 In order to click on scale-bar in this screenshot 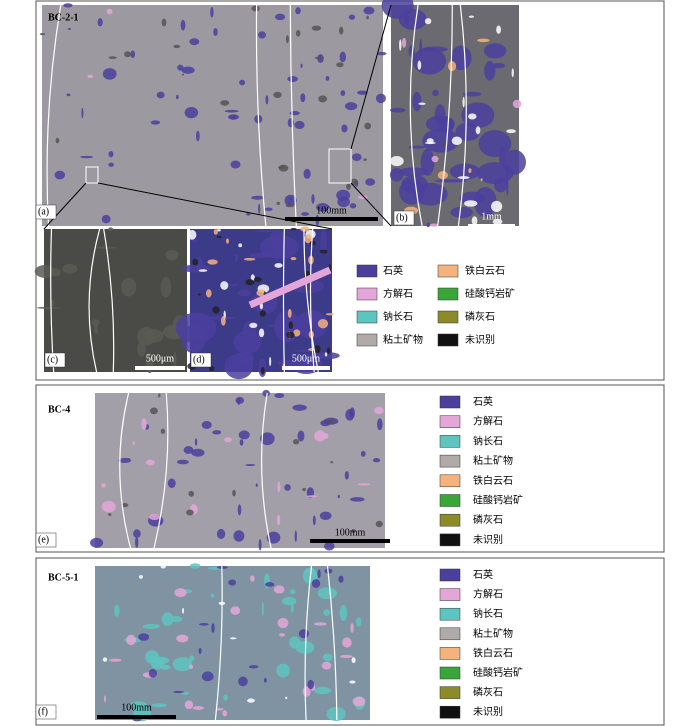, I will do `click(306, 368)`.